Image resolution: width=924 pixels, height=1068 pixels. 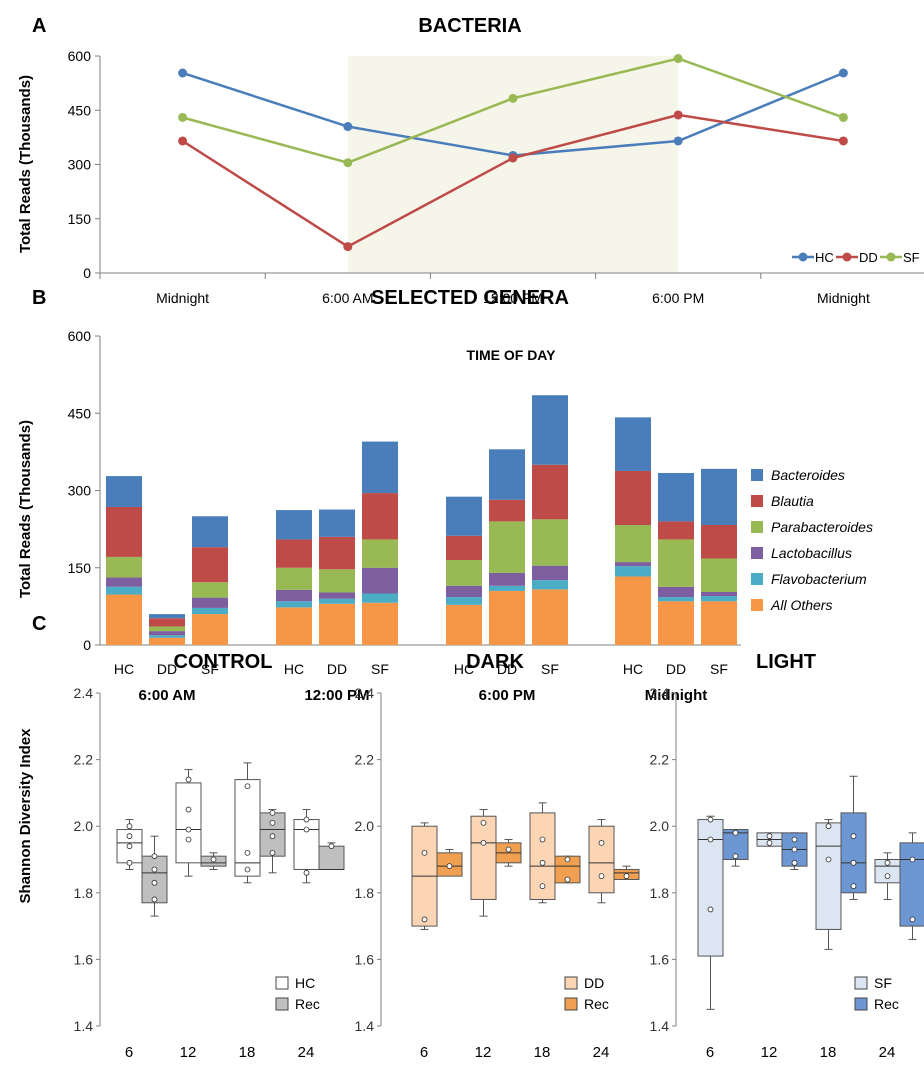 What do you see at coordinates (87, 645) in the screenshot?
I see `chart-b-ytick-label: 0` at bounding box center [87, 645].